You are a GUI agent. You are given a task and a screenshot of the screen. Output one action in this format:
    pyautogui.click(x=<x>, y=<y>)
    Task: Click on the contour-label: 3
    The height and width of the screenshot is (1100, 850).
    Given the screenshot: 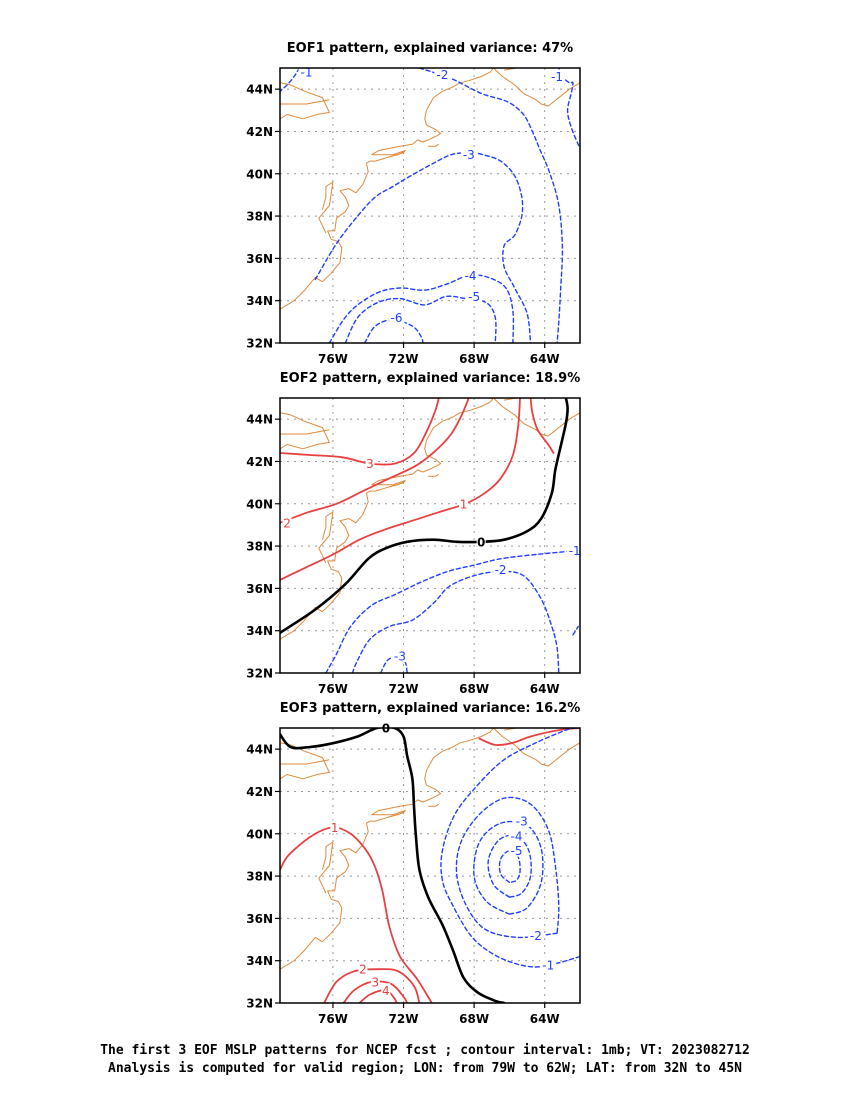 What is the action you would take?
    pyautogui.click(x=375, y=982)
    